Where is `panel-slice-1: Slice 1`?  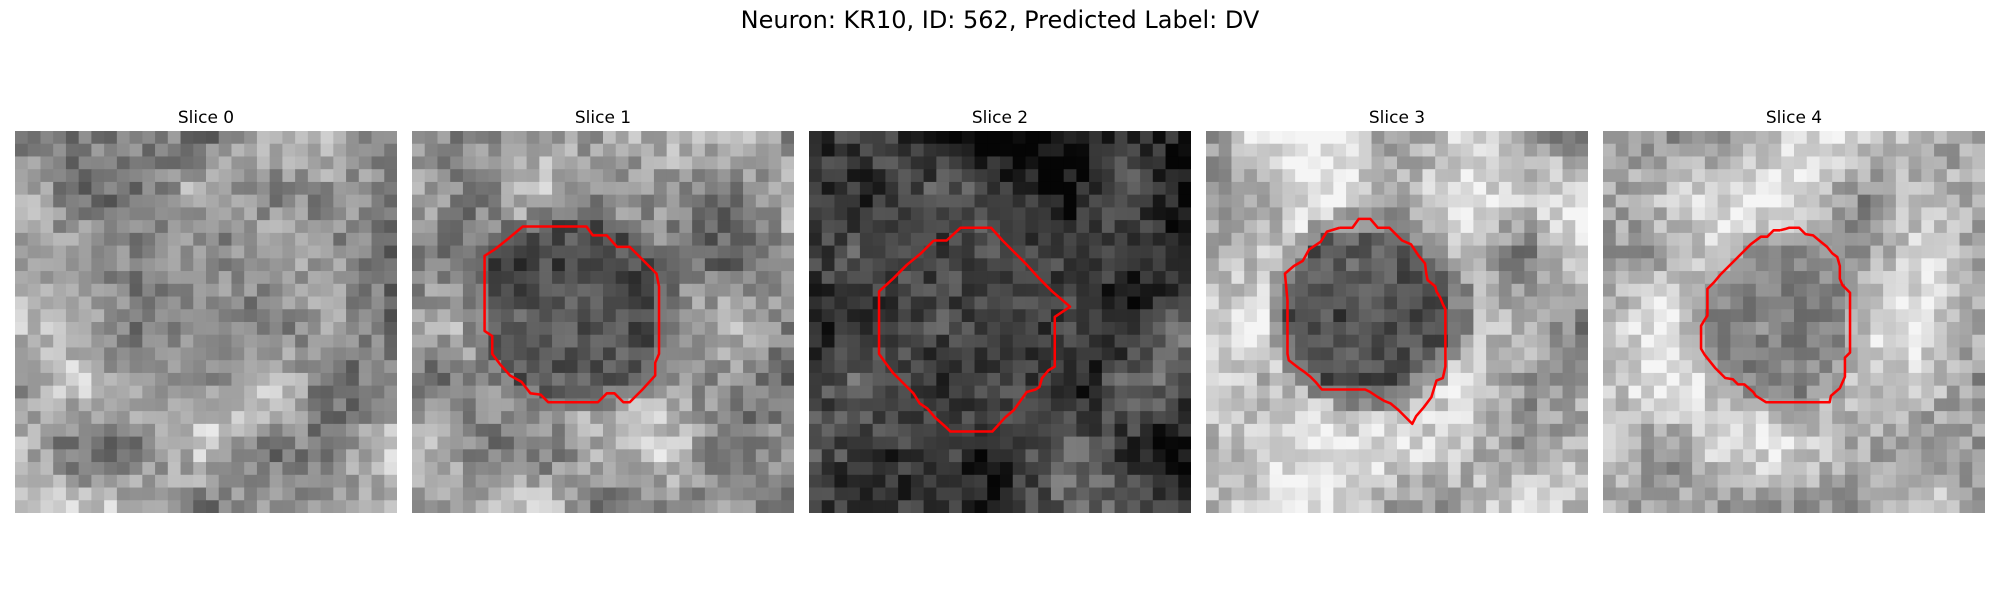 panel-slice-1: Slice 1 is located at coordinates (603, 309).